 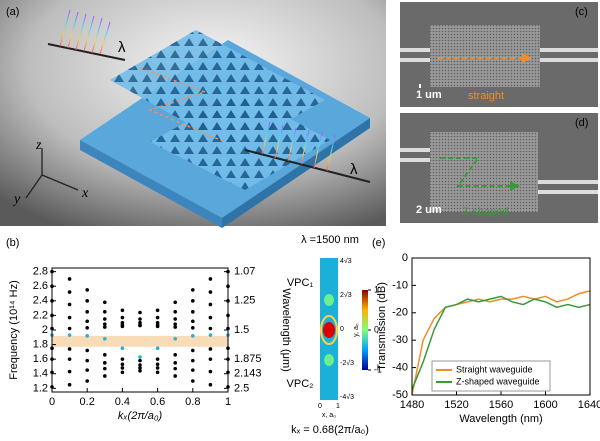 I want to click on beam, so click(x=86, y=52).